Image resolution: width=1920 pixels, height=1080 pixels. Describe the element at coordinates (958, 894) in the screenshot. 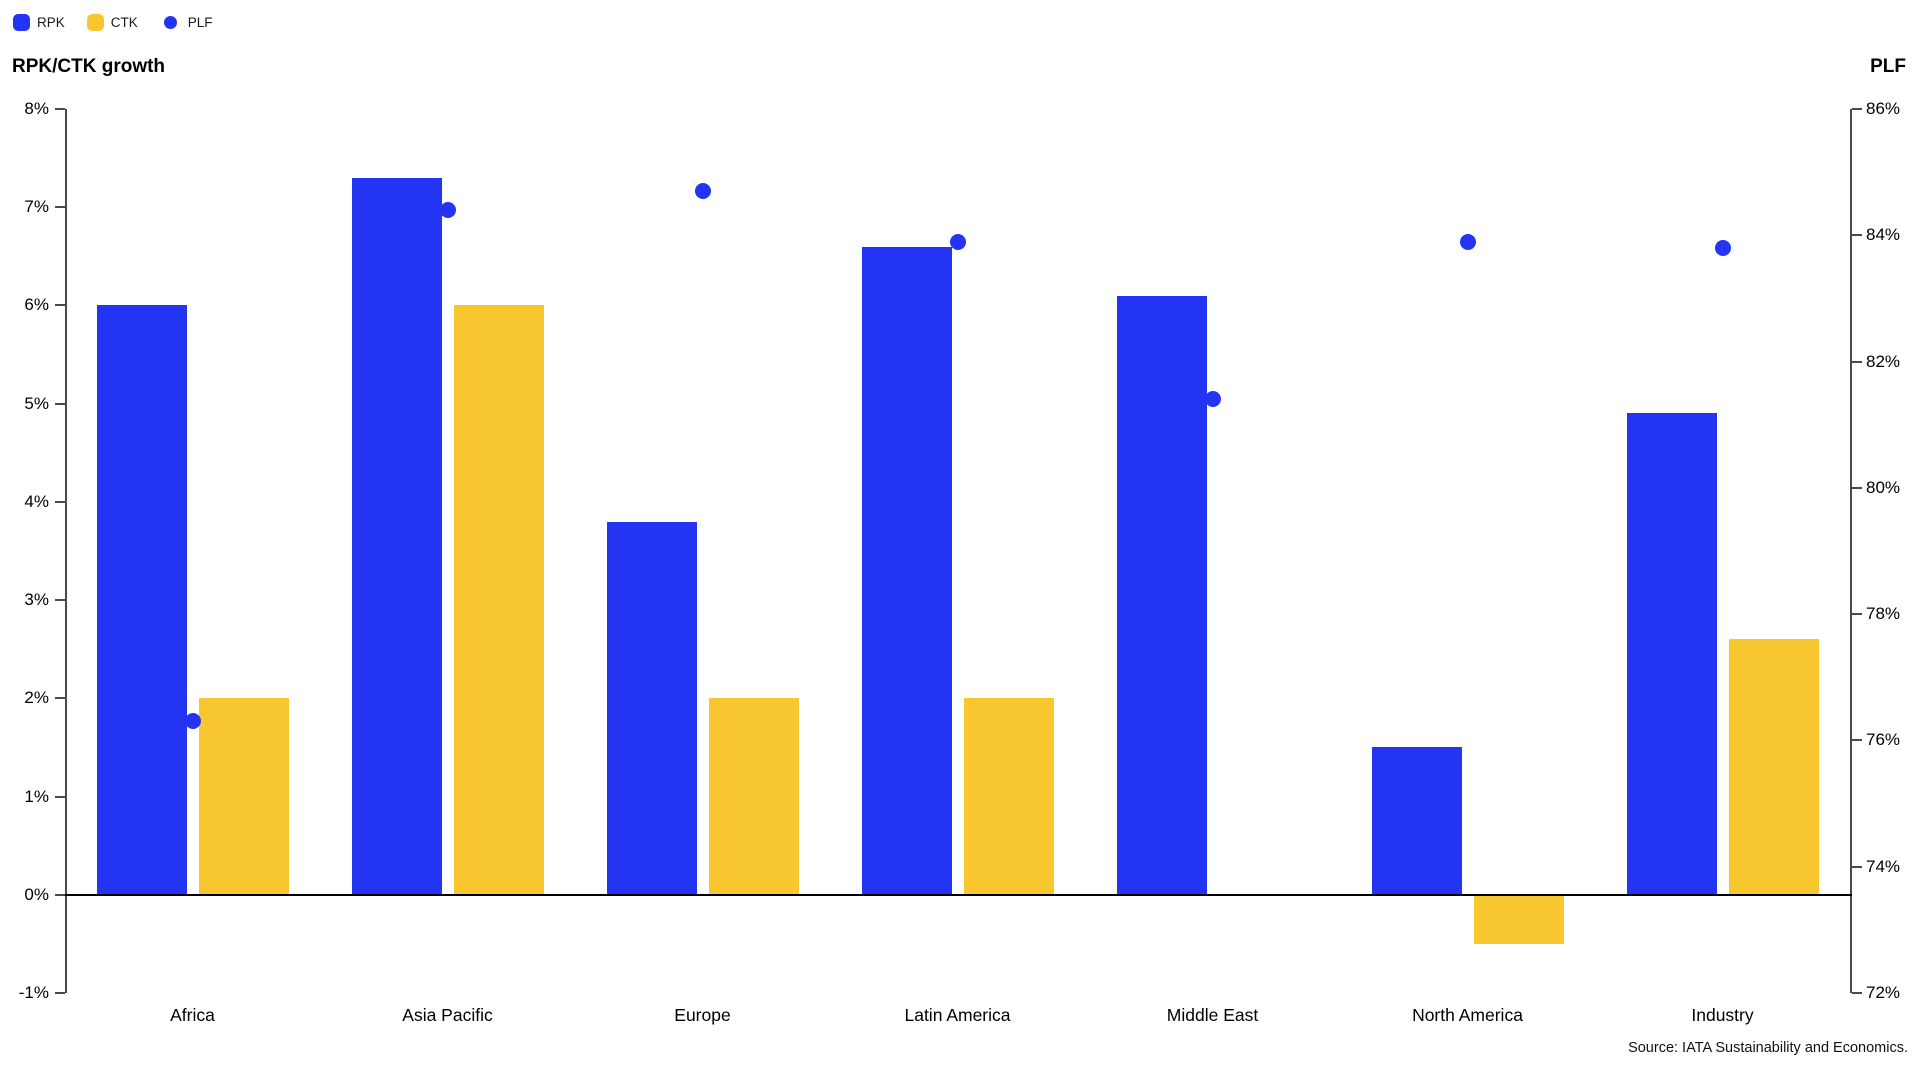

I see `zero-baseline` at that location.